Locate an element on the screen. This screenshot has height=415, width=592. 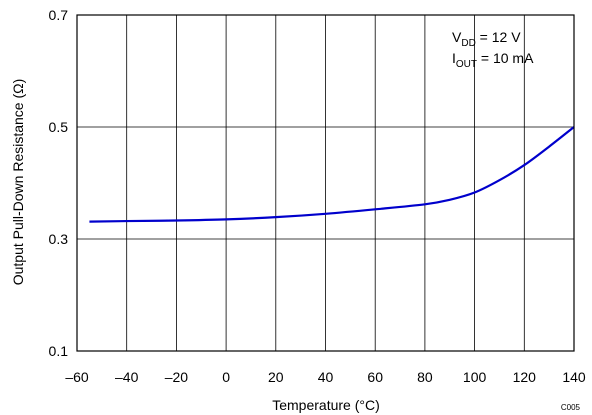
x-tick-label: 40 is located at coordinates (326, 377).